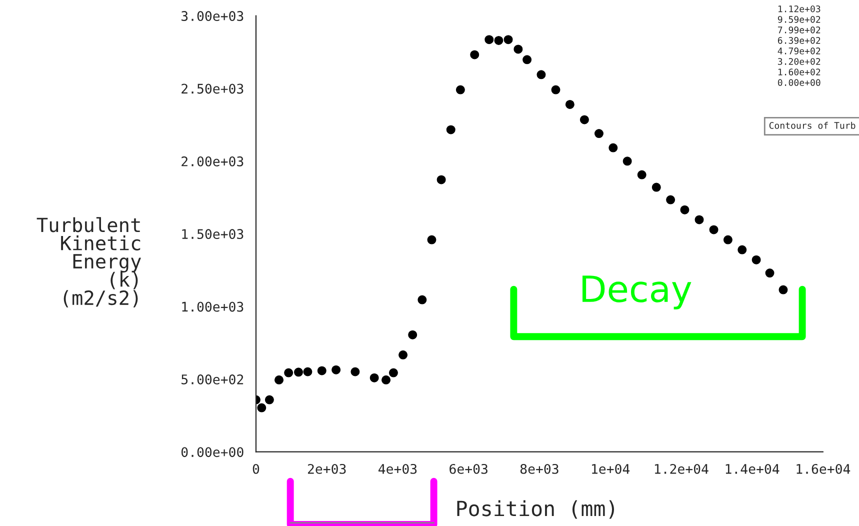  Describe the element at coordinates (799, 72) in the screenshot. I see `annotation: 1.60e+02` at that location.